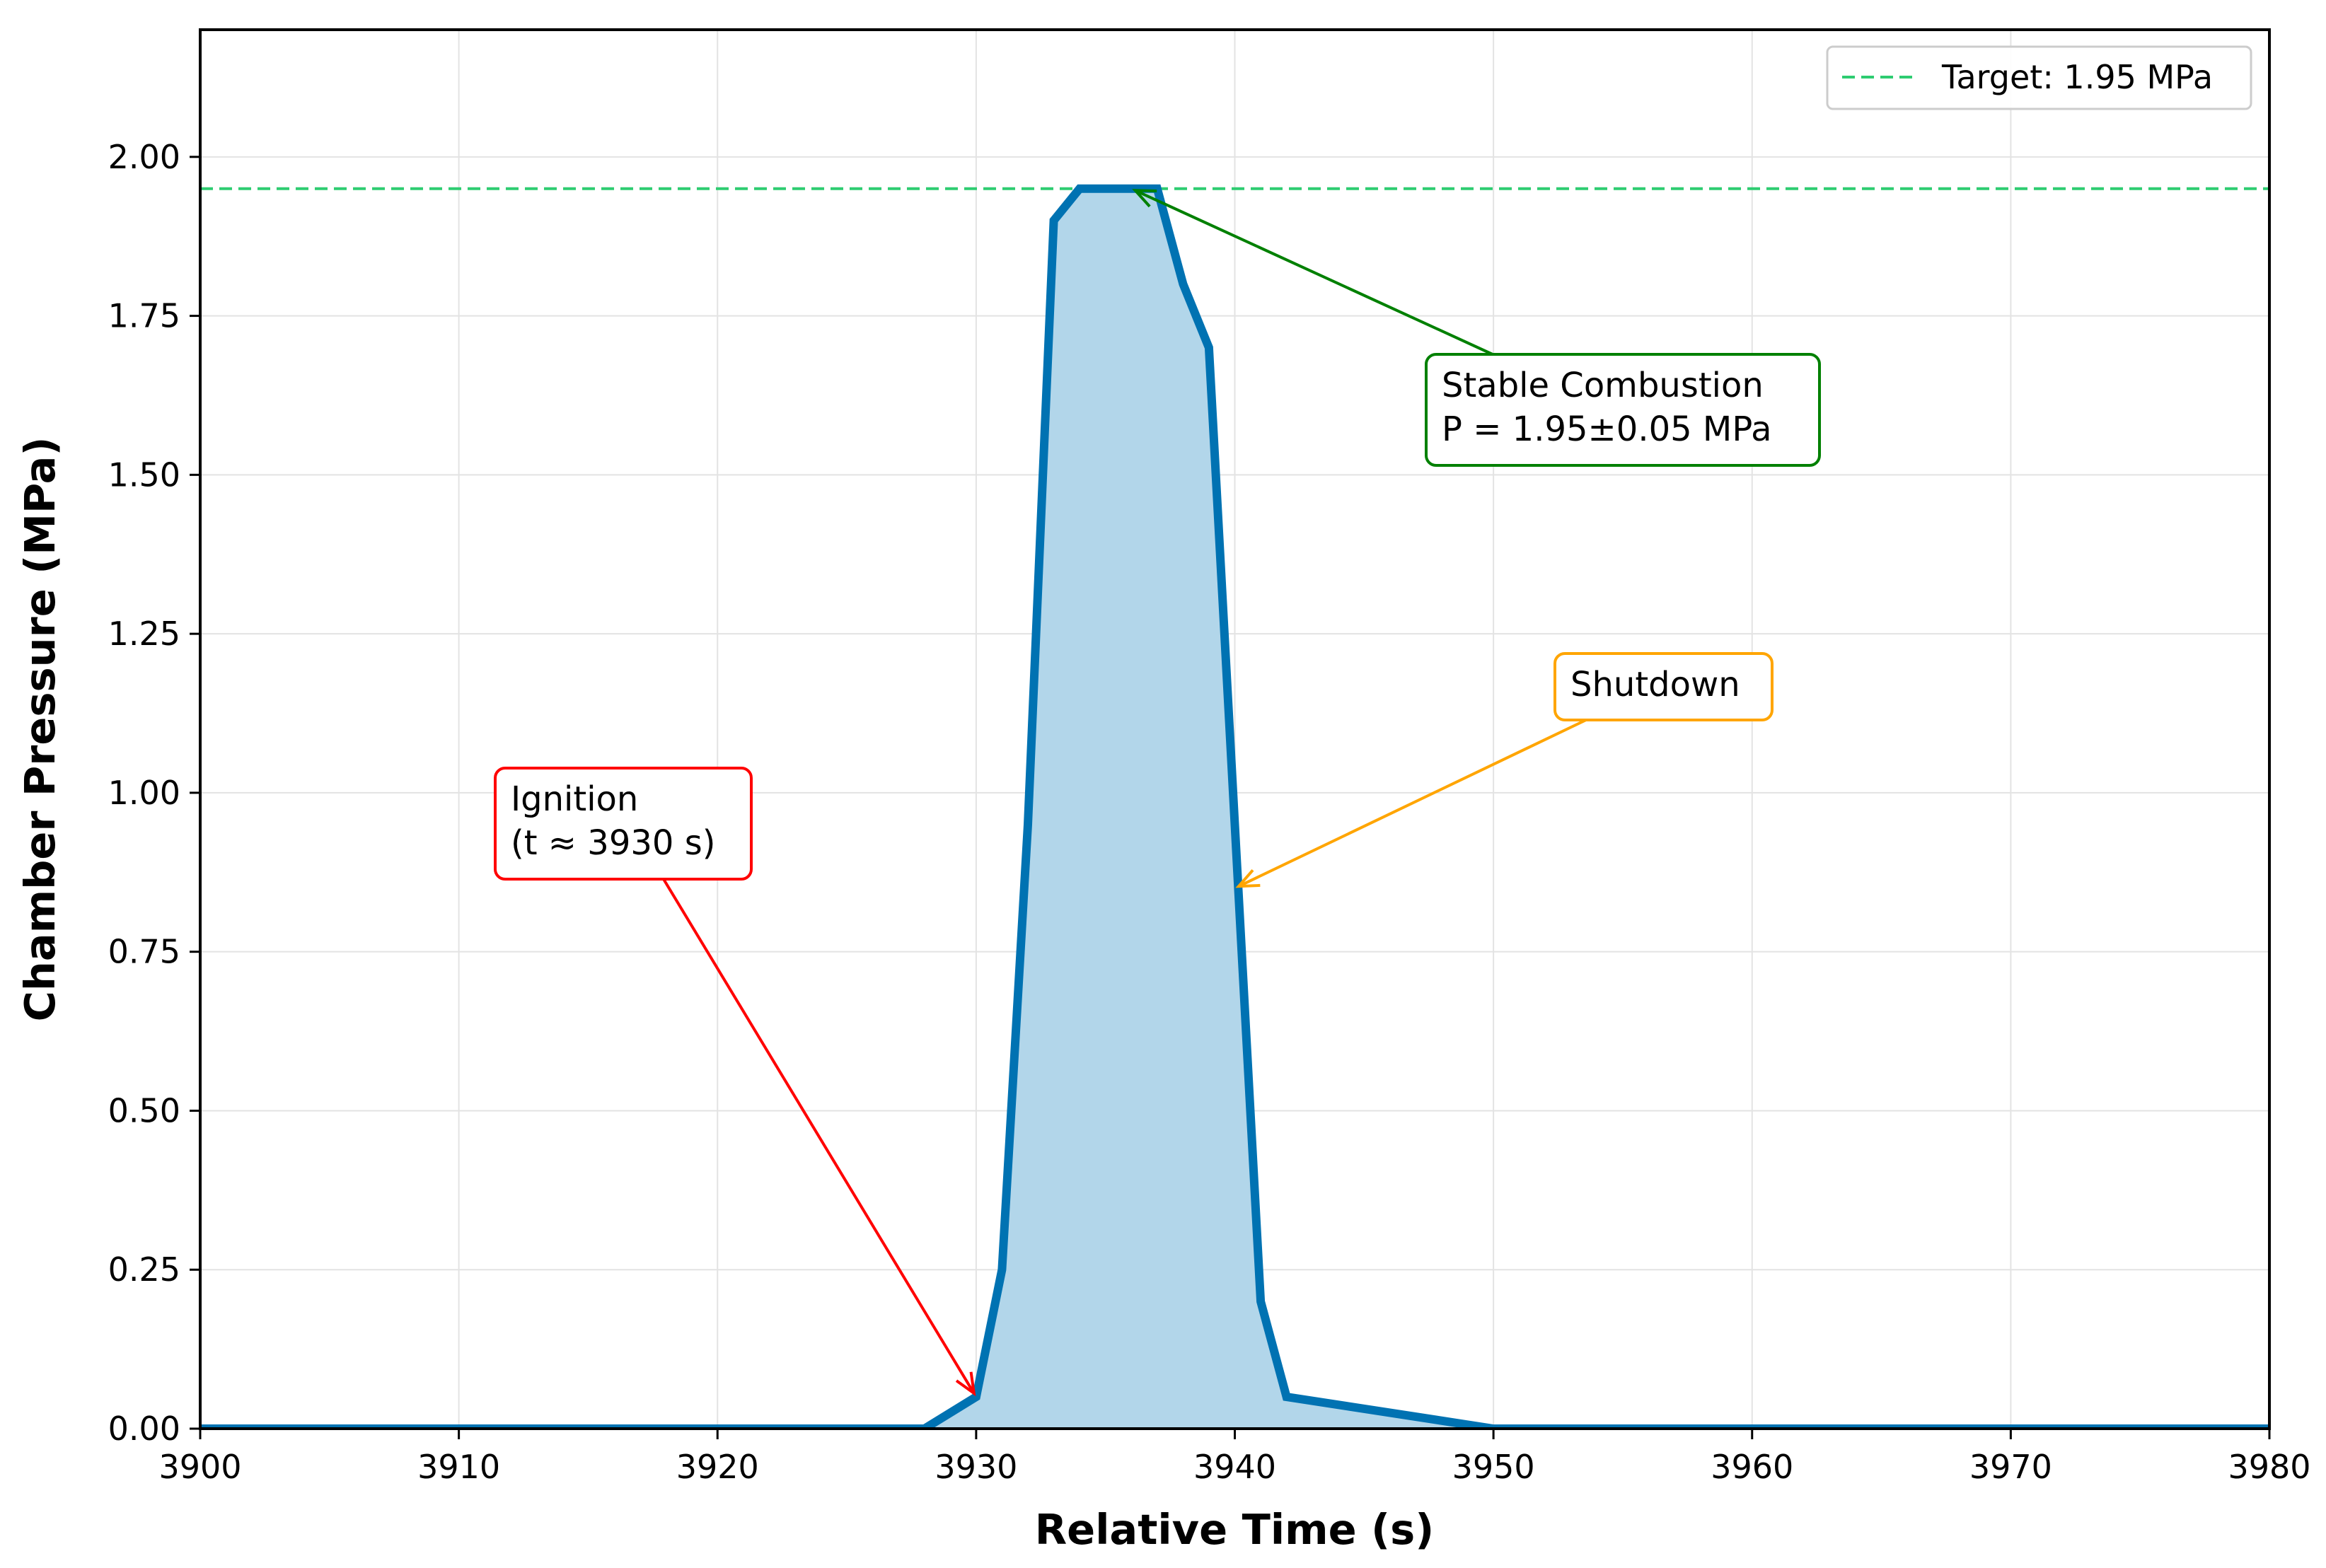 The height and width of the screenshot is (1568, 2326). Describe the element at coordinates (1752, 1467) in the screenshot. I see `x-tick-label: 3960` at that location.